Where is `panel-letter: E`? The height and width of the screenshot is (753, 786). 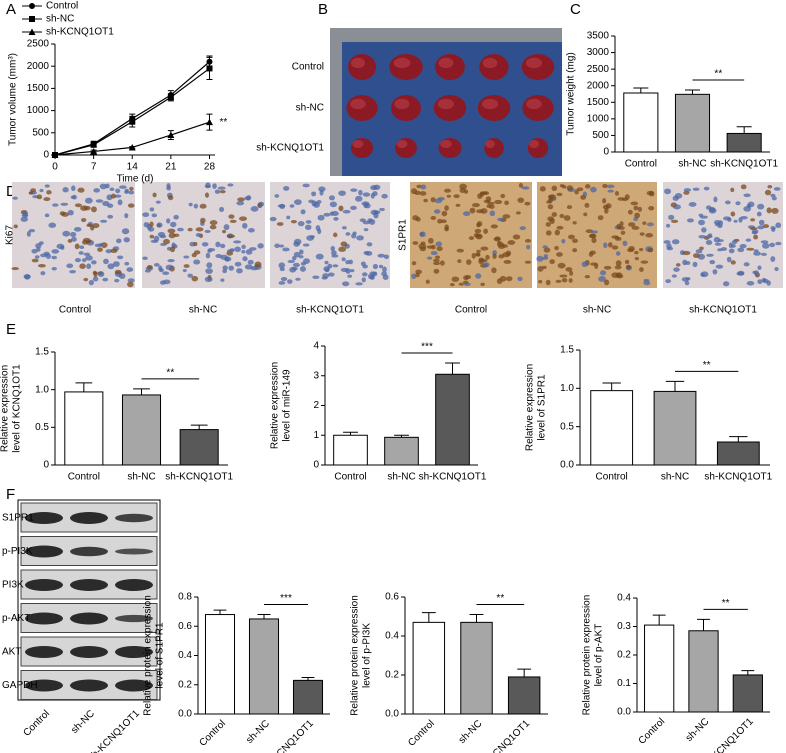
panel-letter: E is located at coordinates (11, 329).